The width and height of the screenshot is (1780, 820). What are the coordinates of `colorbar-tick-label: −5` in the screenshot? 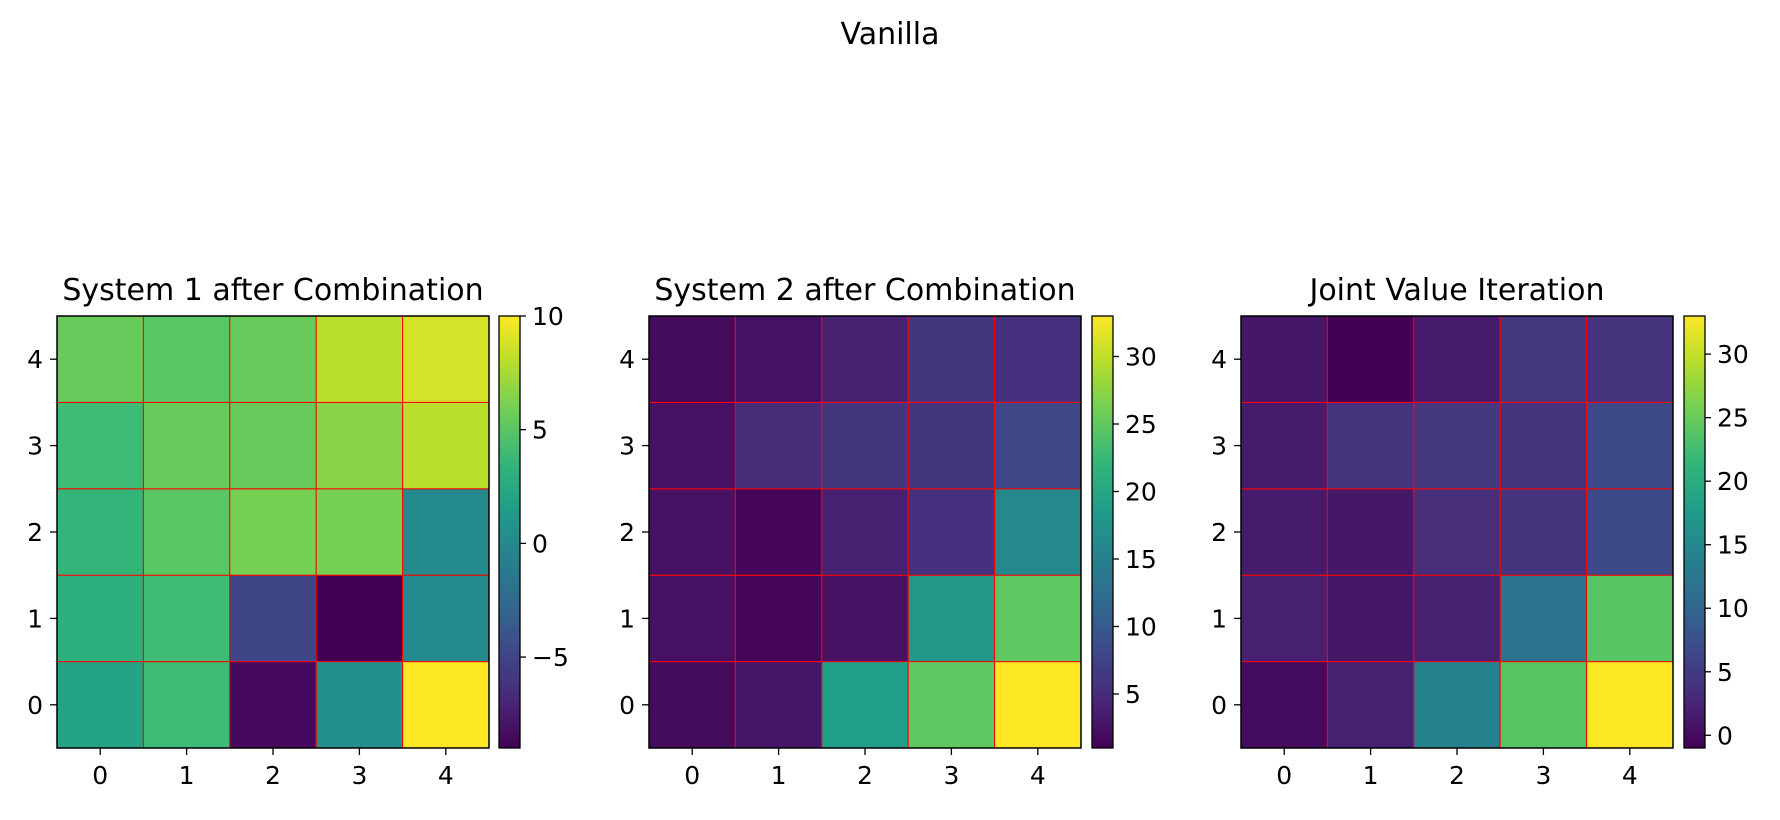 It's located at (550, 657).